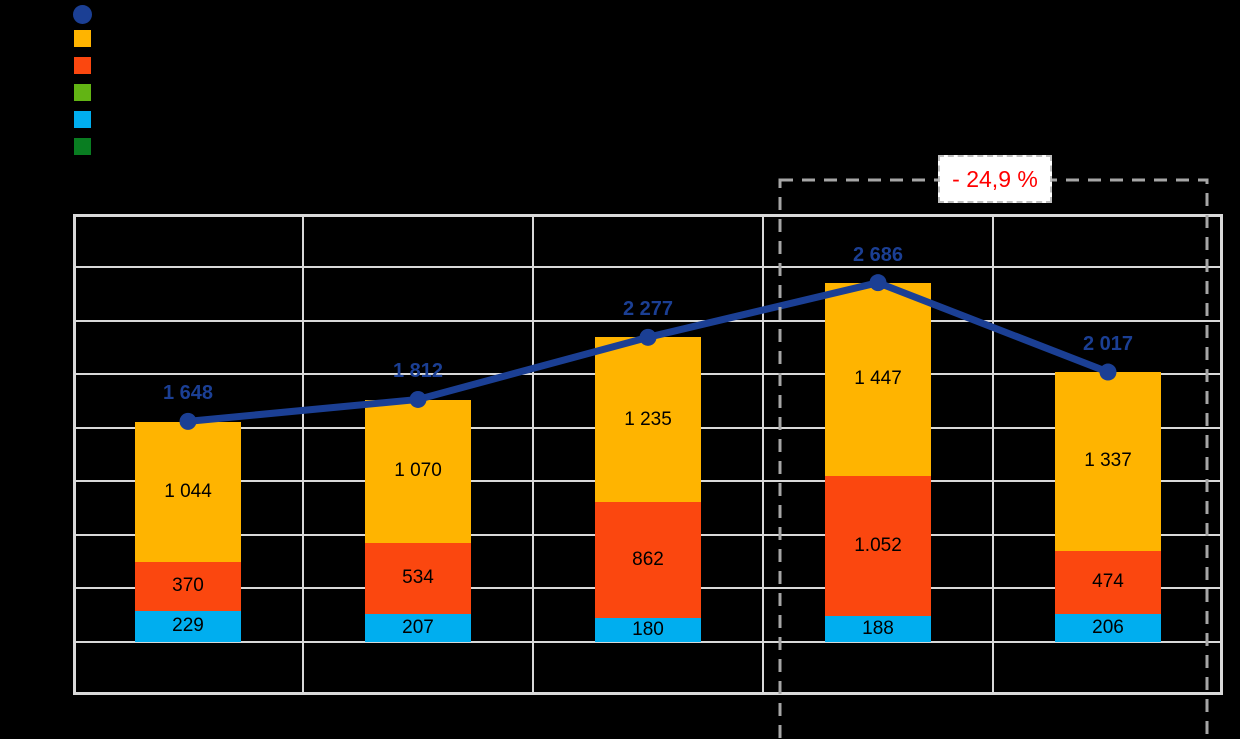  What do you see at coordinates (82, 92) in the screenshot?
I see `legend-marker-green-series` at bounding box center [82, 92].